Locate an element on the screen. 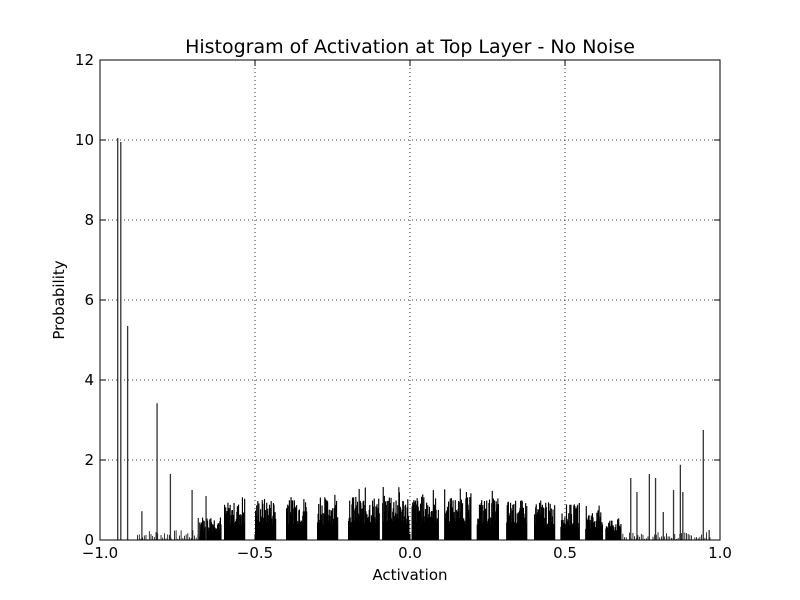  y-tick-label: 10 is located at coordinates (84, 140).